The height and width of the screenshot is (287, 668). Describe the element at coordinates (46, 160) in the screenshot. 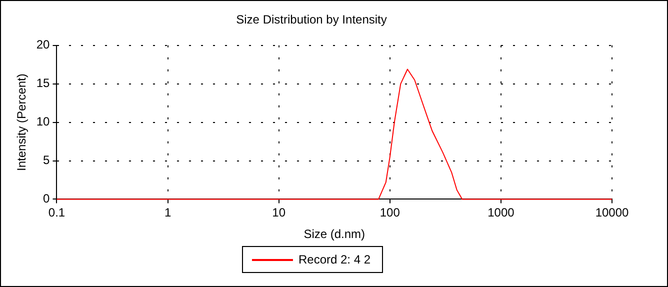

I see `y-tick-label: 5` at that location.